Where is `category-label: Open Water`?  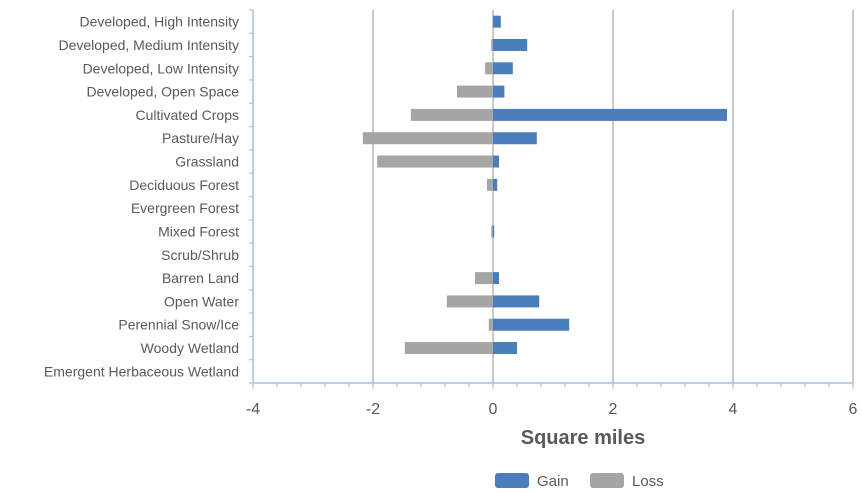 category-label: Open Water is located at coordinates (201, 301).